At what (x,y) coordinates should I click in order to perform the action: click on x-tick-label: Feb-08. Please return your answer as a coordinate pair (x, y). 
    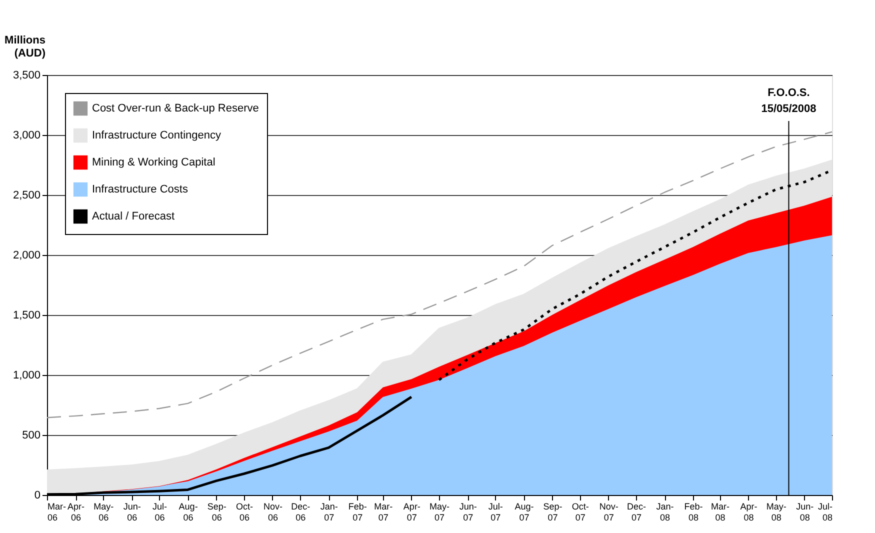
    Looking at the image, I should click on (693, 512).